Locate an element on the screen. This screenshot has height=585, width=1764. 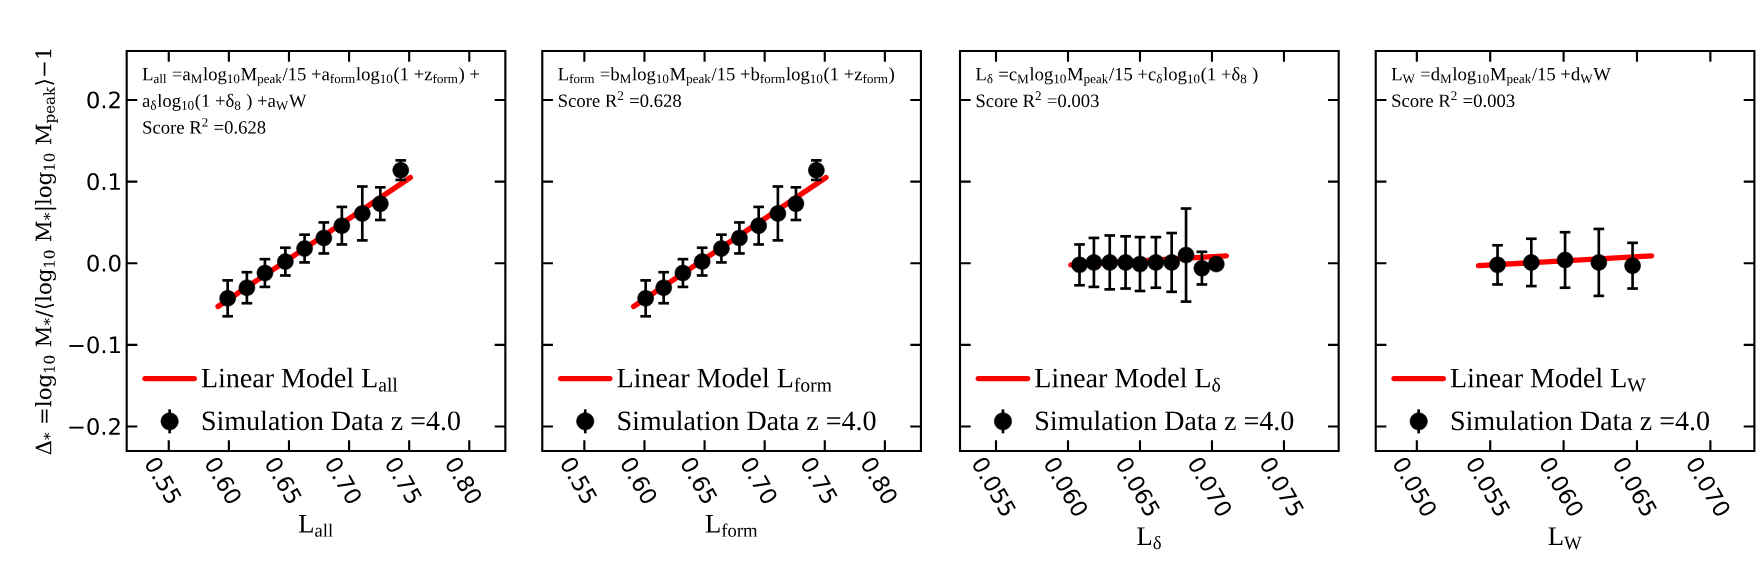
legend-label: Linear Model L$_{all}$ is located at coordinates (299, 379).